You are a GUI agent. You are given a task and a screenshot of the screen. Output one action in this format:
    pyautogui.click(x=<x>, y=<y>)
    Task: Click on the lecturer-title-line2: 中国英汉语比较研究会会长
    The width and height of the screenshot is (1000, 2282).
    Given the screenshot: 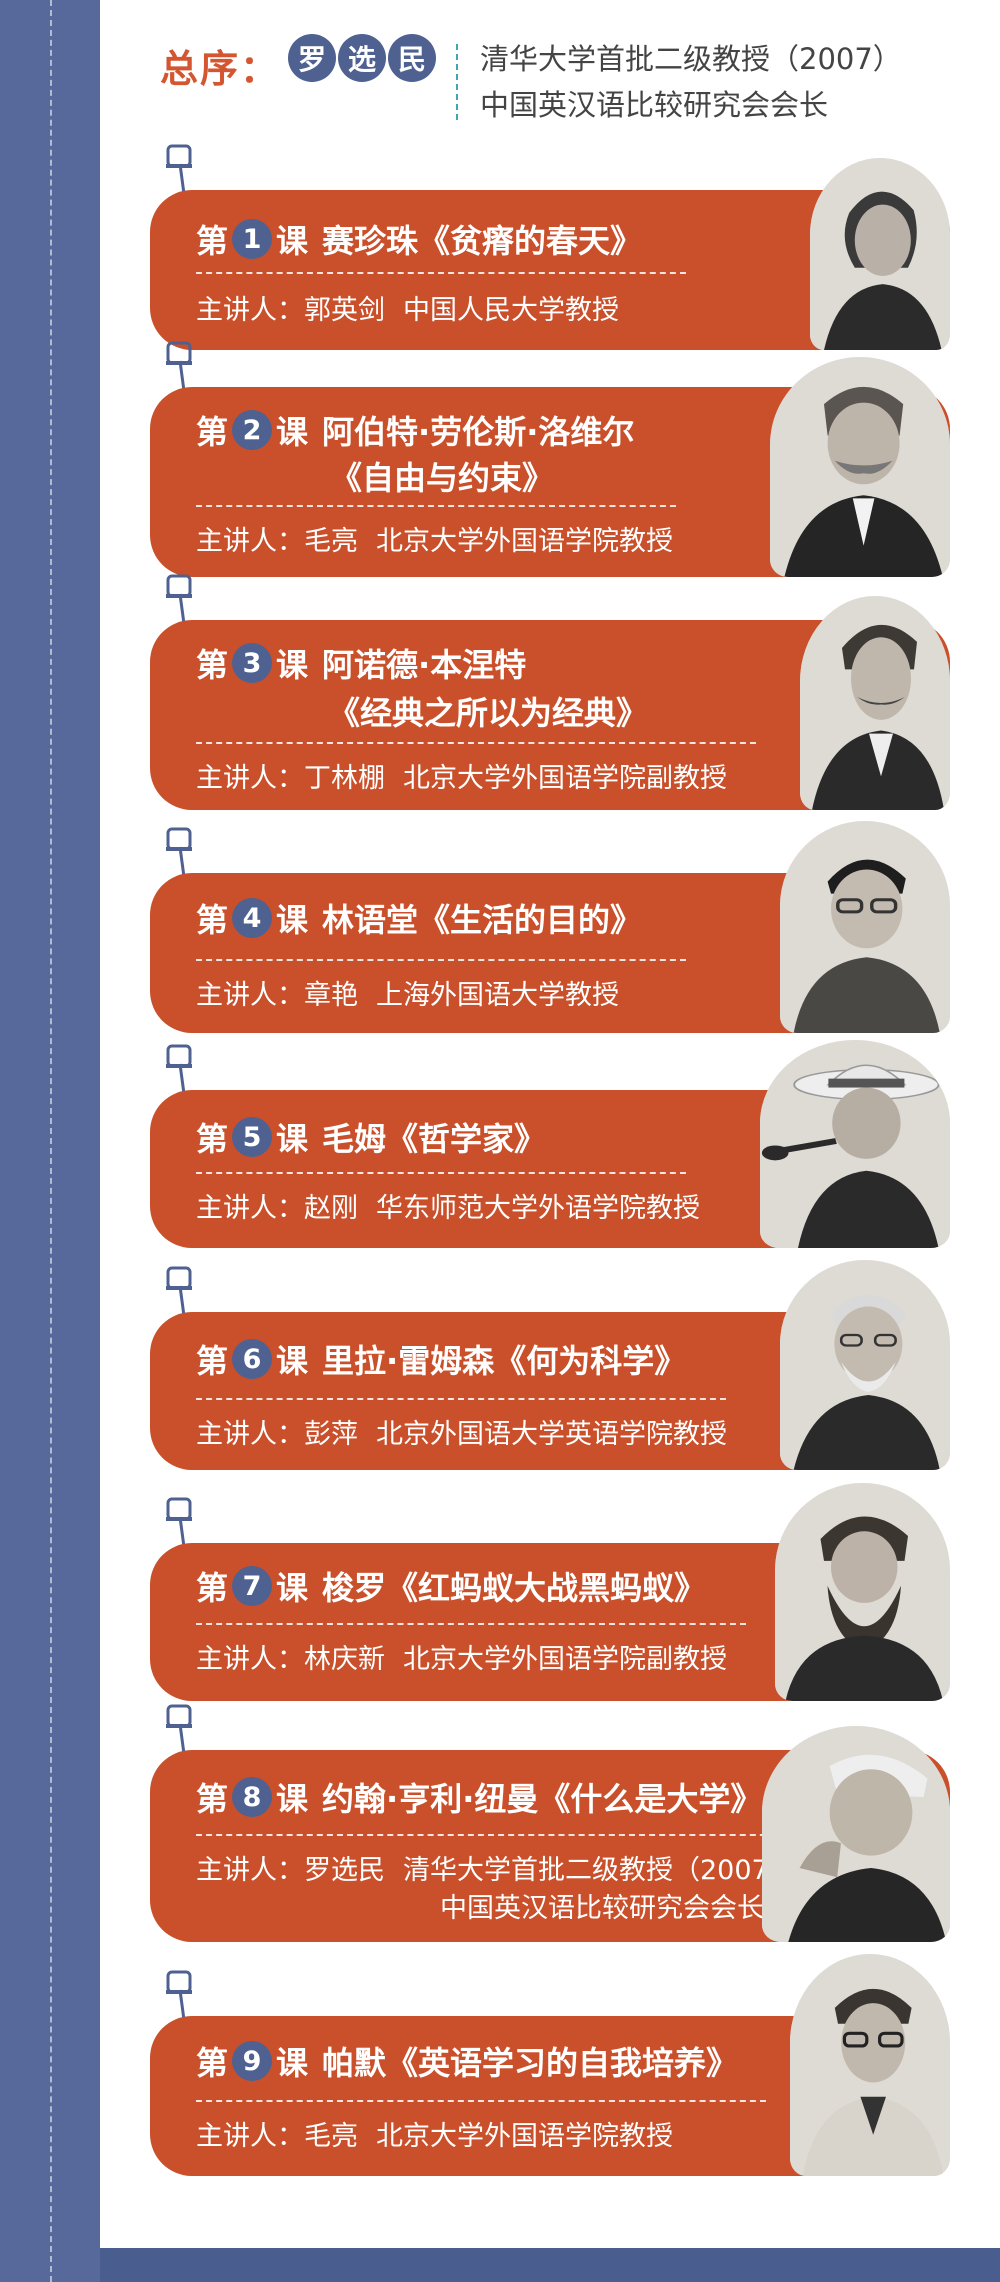 What is the action you would take?
    pyautogui.click(x=602, y=1908)
    